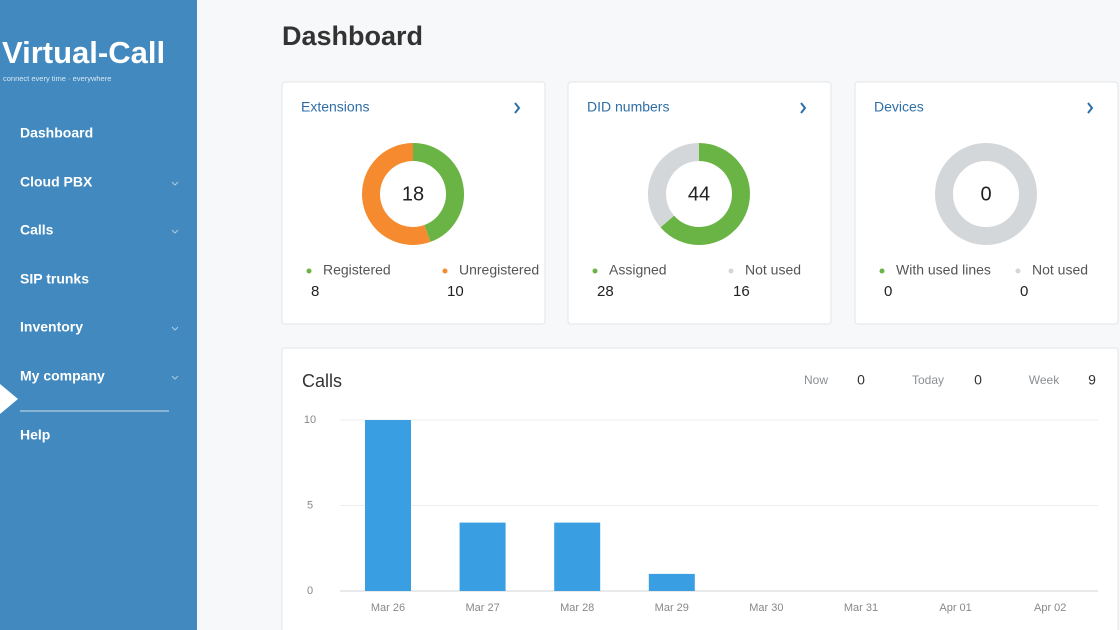 The width and height of the screenshot is (1120, 630). What do you see at coordinates (928, 380) in the screenshot?
I see `stat-label: Today` at bounding box center [928, 380].